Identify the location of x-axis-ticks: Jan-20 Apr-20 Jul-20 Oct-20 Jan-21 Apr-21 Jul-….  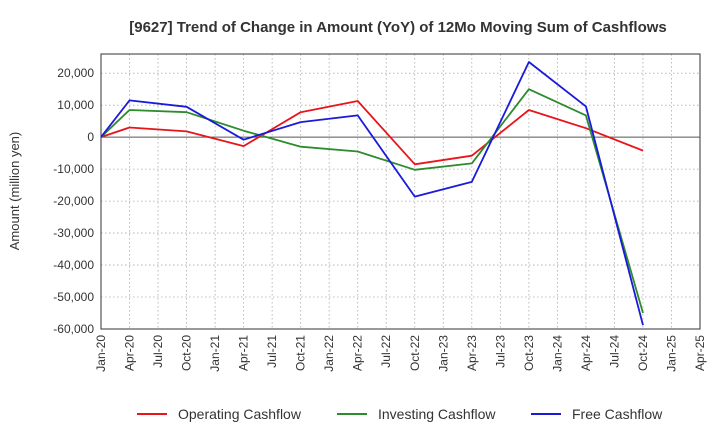
(400, 353).